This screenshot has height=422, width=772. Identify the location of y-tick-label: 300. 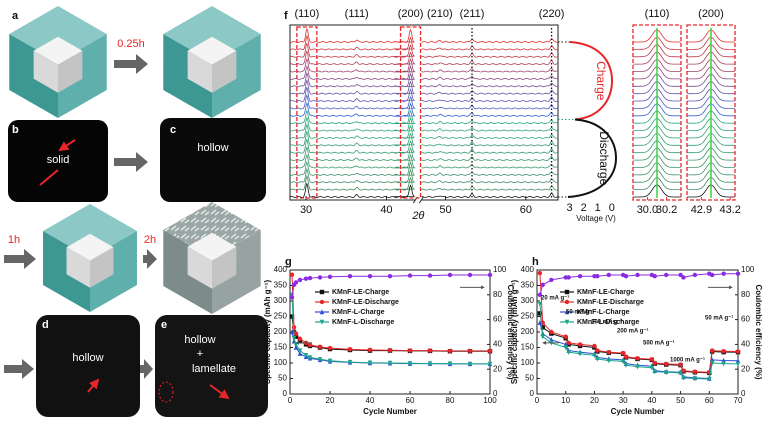
(528, 300).